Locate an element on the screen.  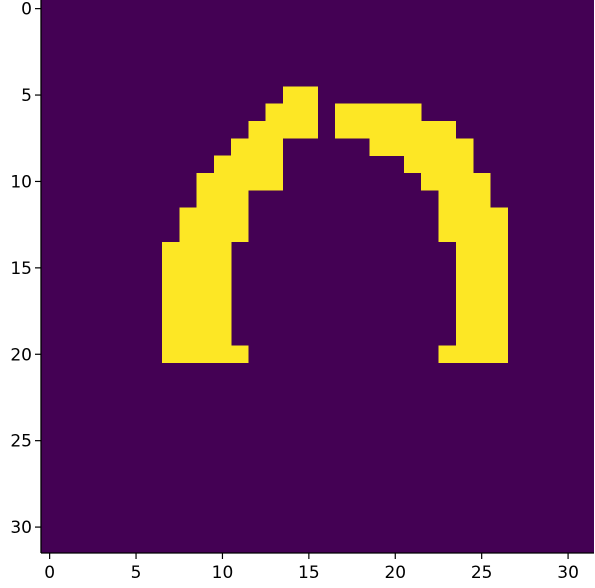
y-tick-label: 25 is located at coordinates (21, 442).